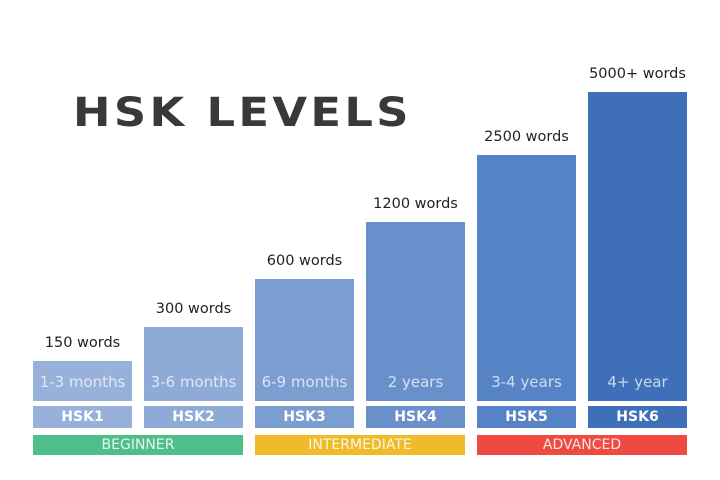 This screenshot has width=720, height=480. What do you see at coordinates (193, 364) in the screenshot?
I see `bar-hsk2: 3-6 months` at bounding box center [193, 364].